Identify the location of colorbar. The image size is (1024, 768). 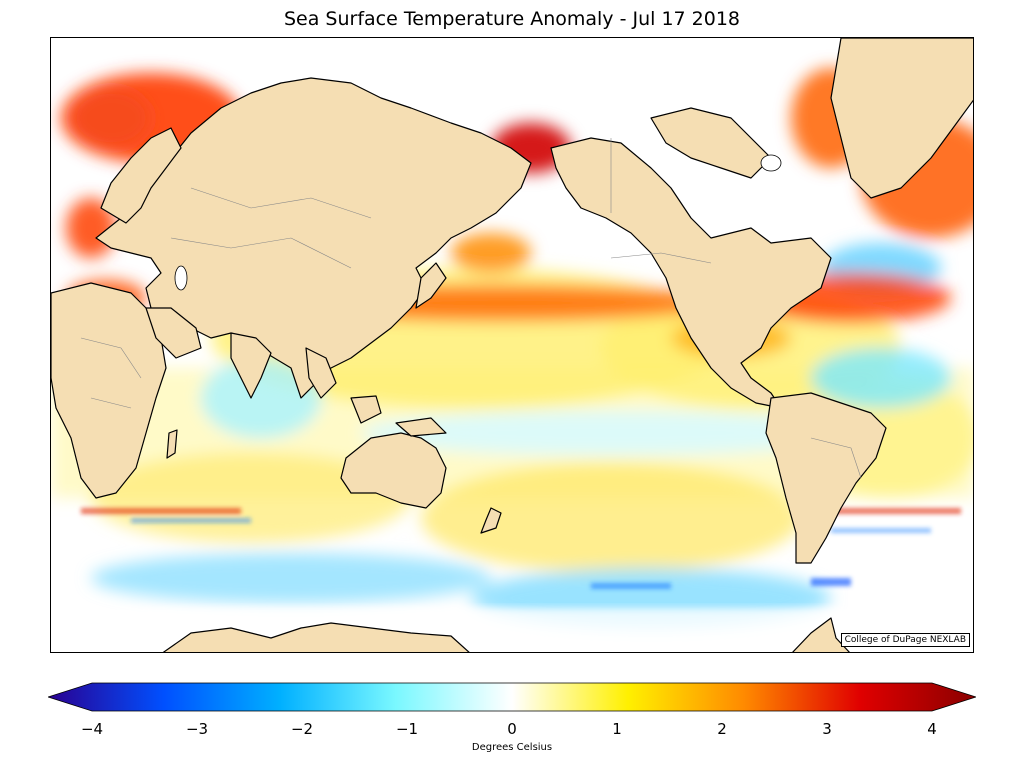
(512, 697).